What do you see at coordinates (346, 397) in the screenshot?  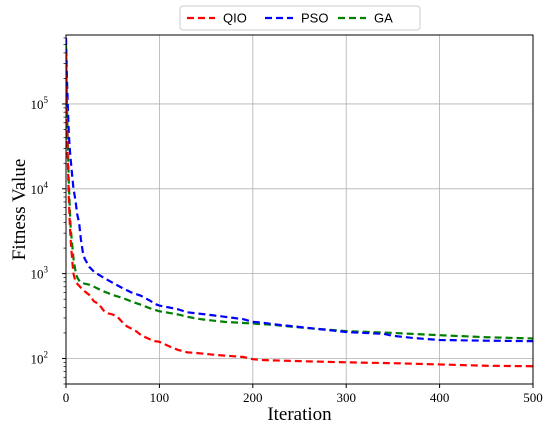 I see `x-tick-label: 300` at bounding box center [346, 397].